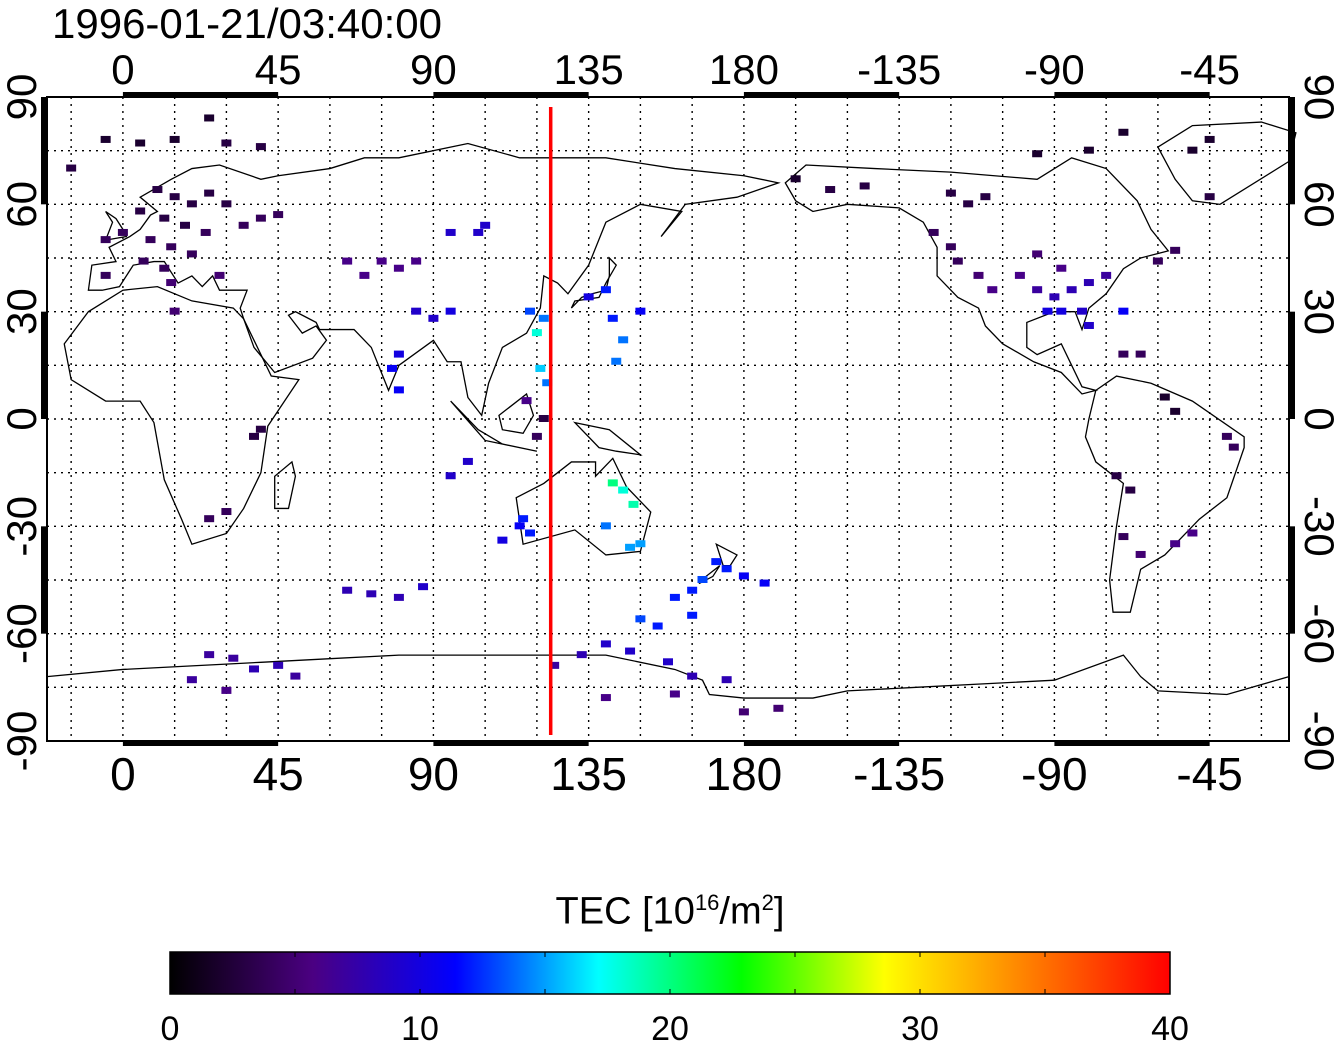 This screenshot has height=1042, width=1340. I want to click on right-bar-segment, so click(1292, 365).